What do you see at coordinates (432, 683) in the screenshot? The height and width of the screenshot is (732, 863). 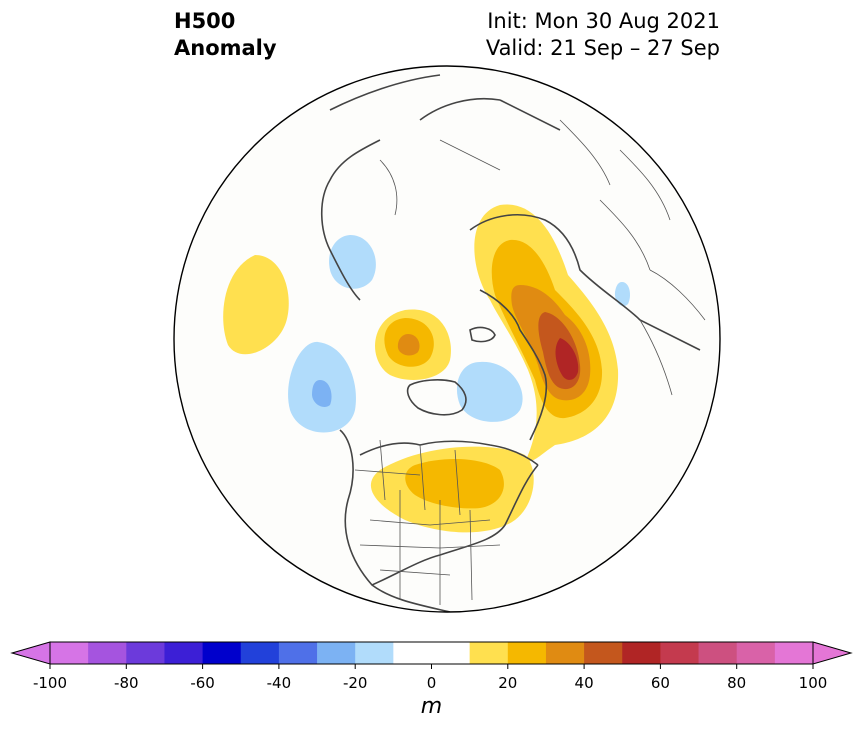 I see `colorbar-tick-label: 0` at bounding box center [432, 683].